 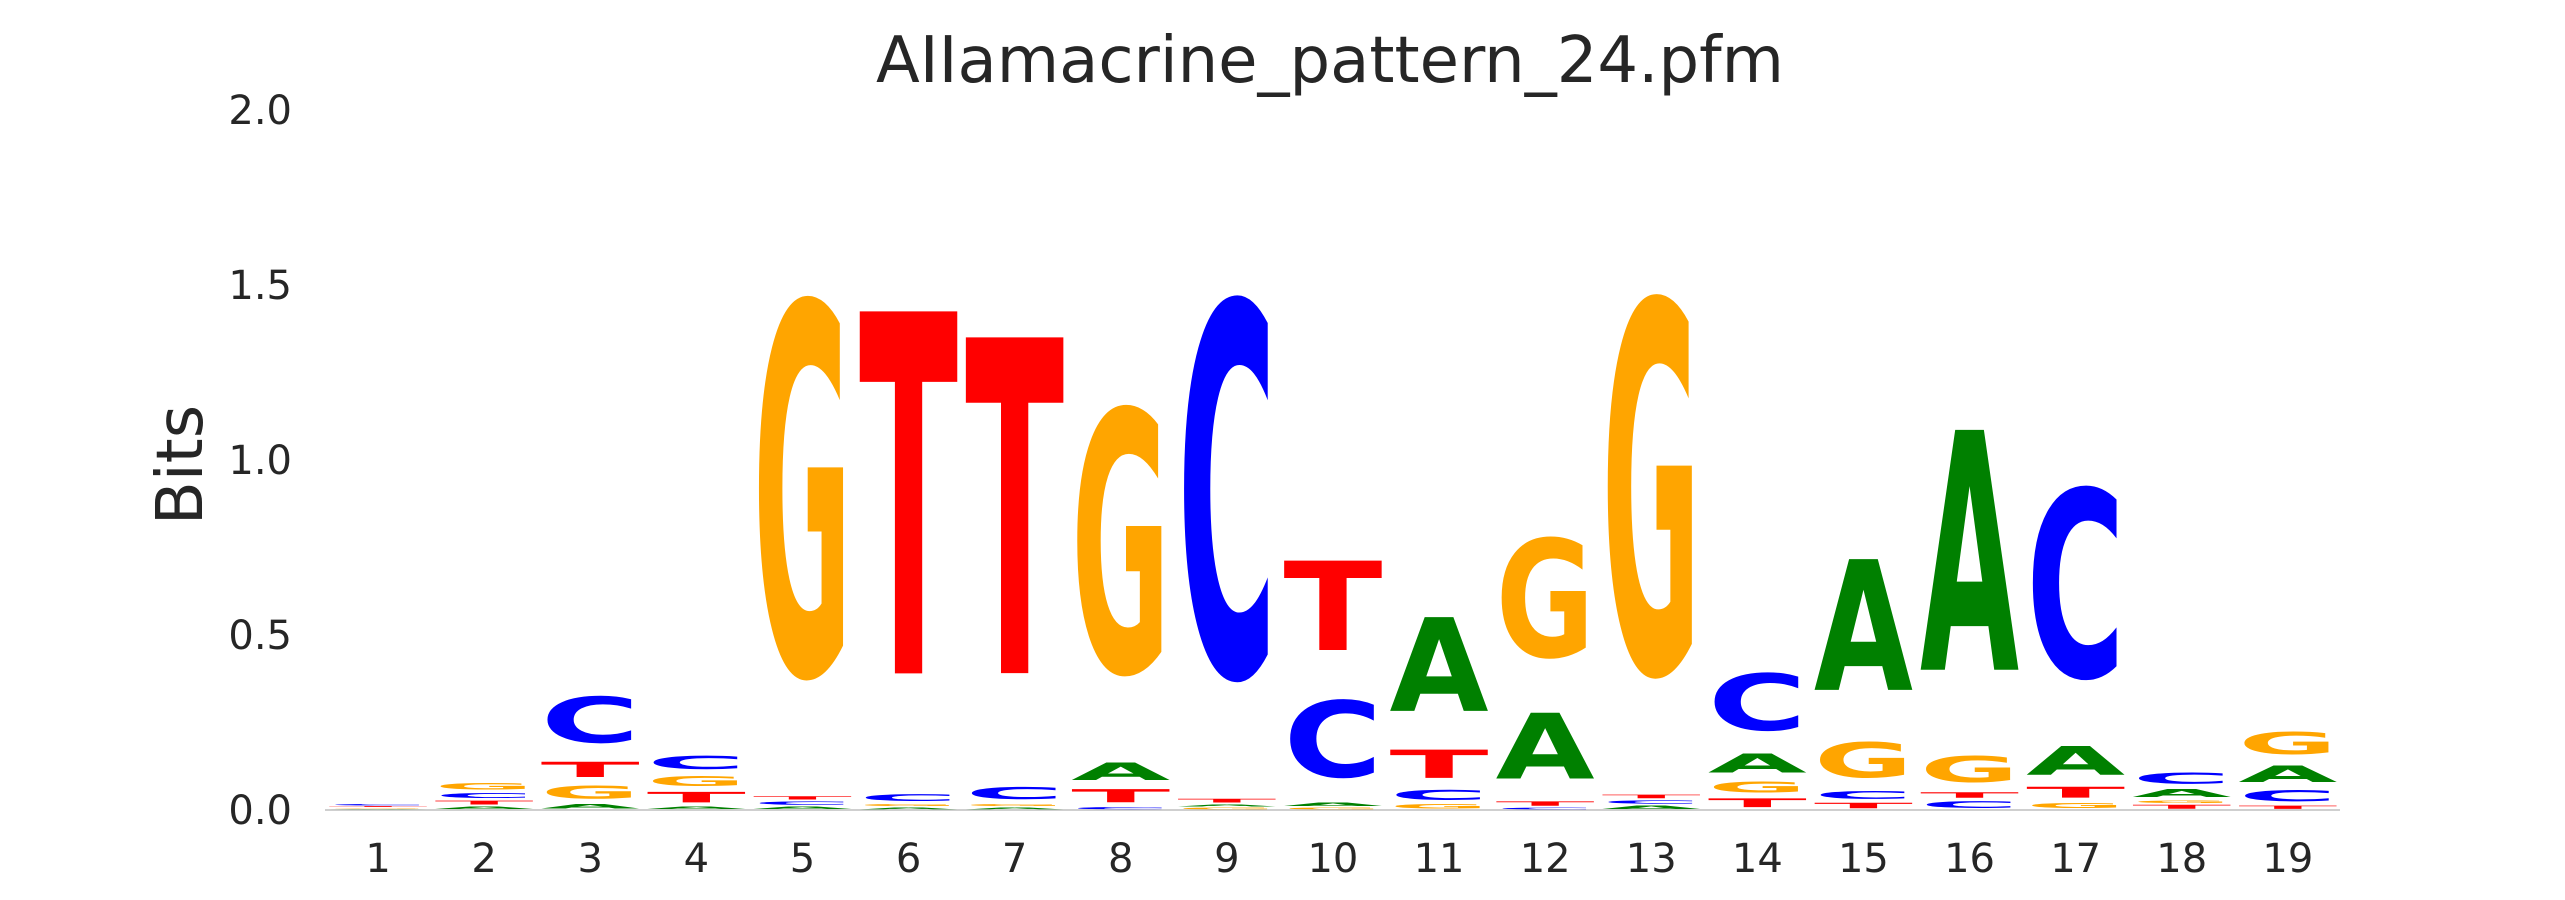 I want to click on x-tick-label: 8, so click(x=1120, y=859).